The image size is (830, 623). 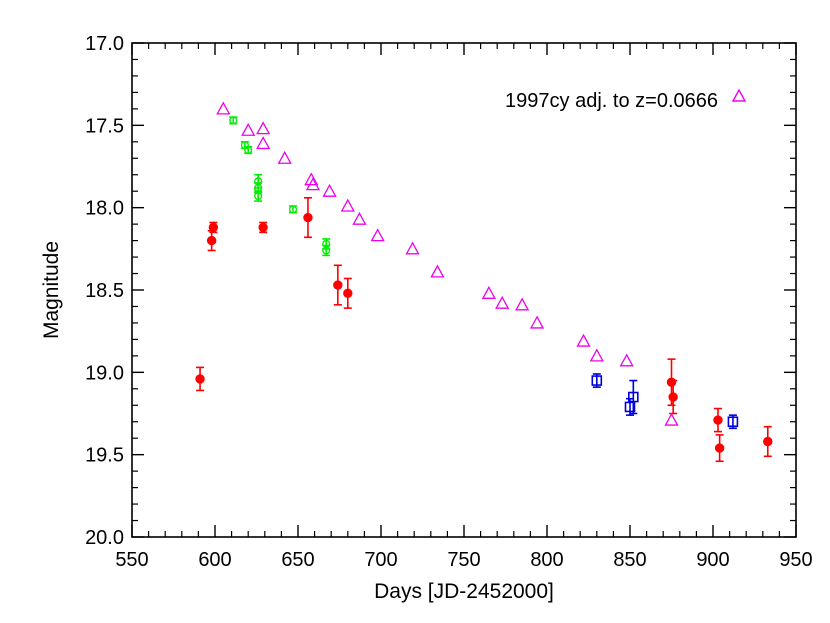 I want to click on x-tick-label: 850, so click(x=629, y=560).